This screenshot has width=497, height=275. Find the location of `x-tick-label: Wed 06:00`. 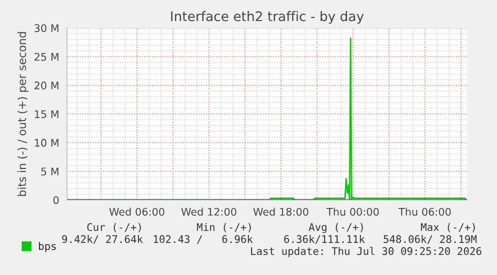

x-tick-label: Wed 06:00 is located at coordinates (136, 212).